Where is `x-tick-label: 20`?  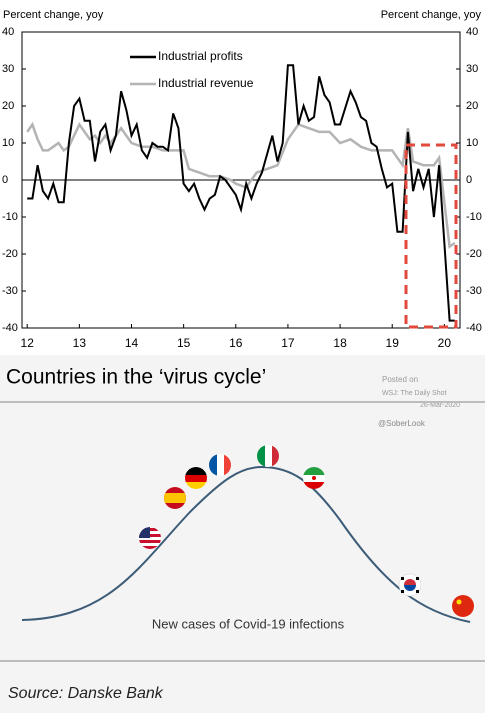 x-tick-label: 20 is located at coordinates (445, 343).